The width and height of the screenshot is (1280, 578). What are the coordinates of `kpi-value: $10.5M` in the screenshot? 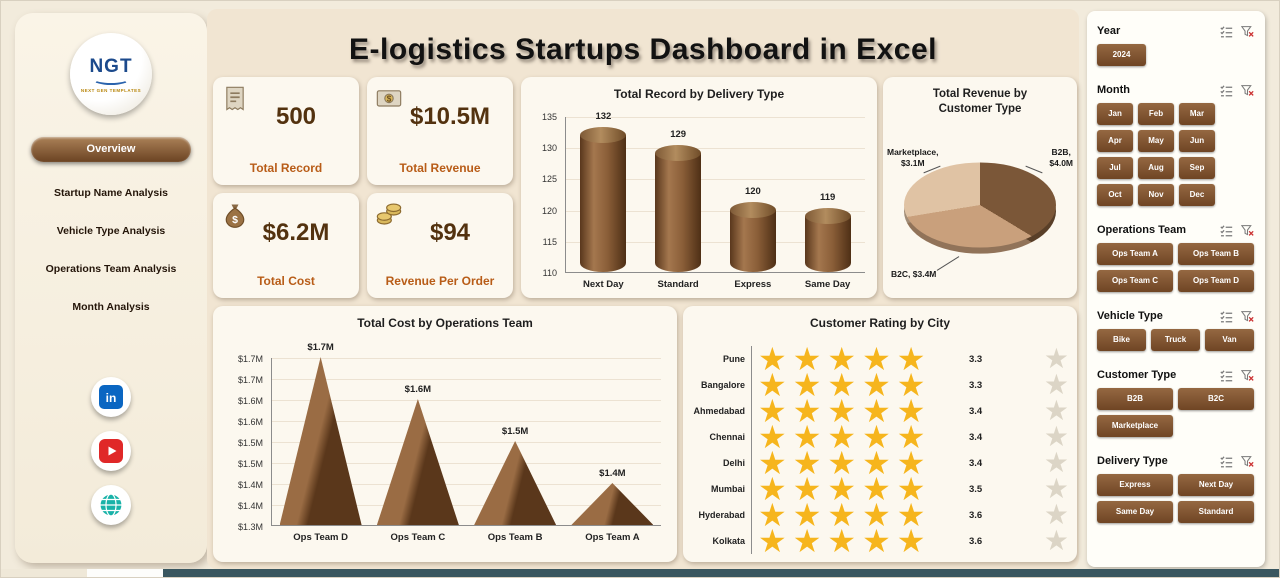 It's located at (450, 116).